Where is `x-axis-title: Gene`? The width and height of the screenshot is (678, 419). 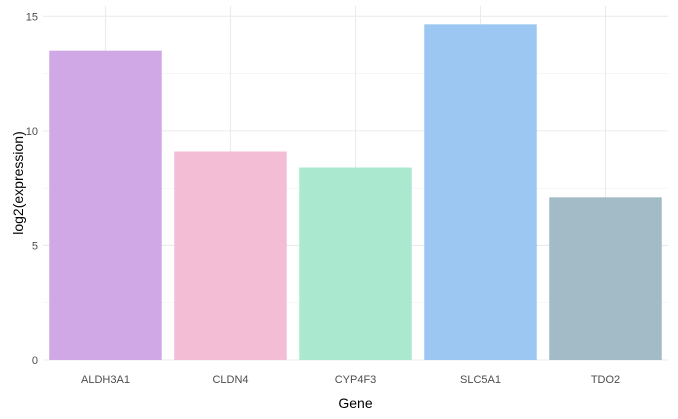
x-axis-title: Gene is located at coordinates (355, 403).